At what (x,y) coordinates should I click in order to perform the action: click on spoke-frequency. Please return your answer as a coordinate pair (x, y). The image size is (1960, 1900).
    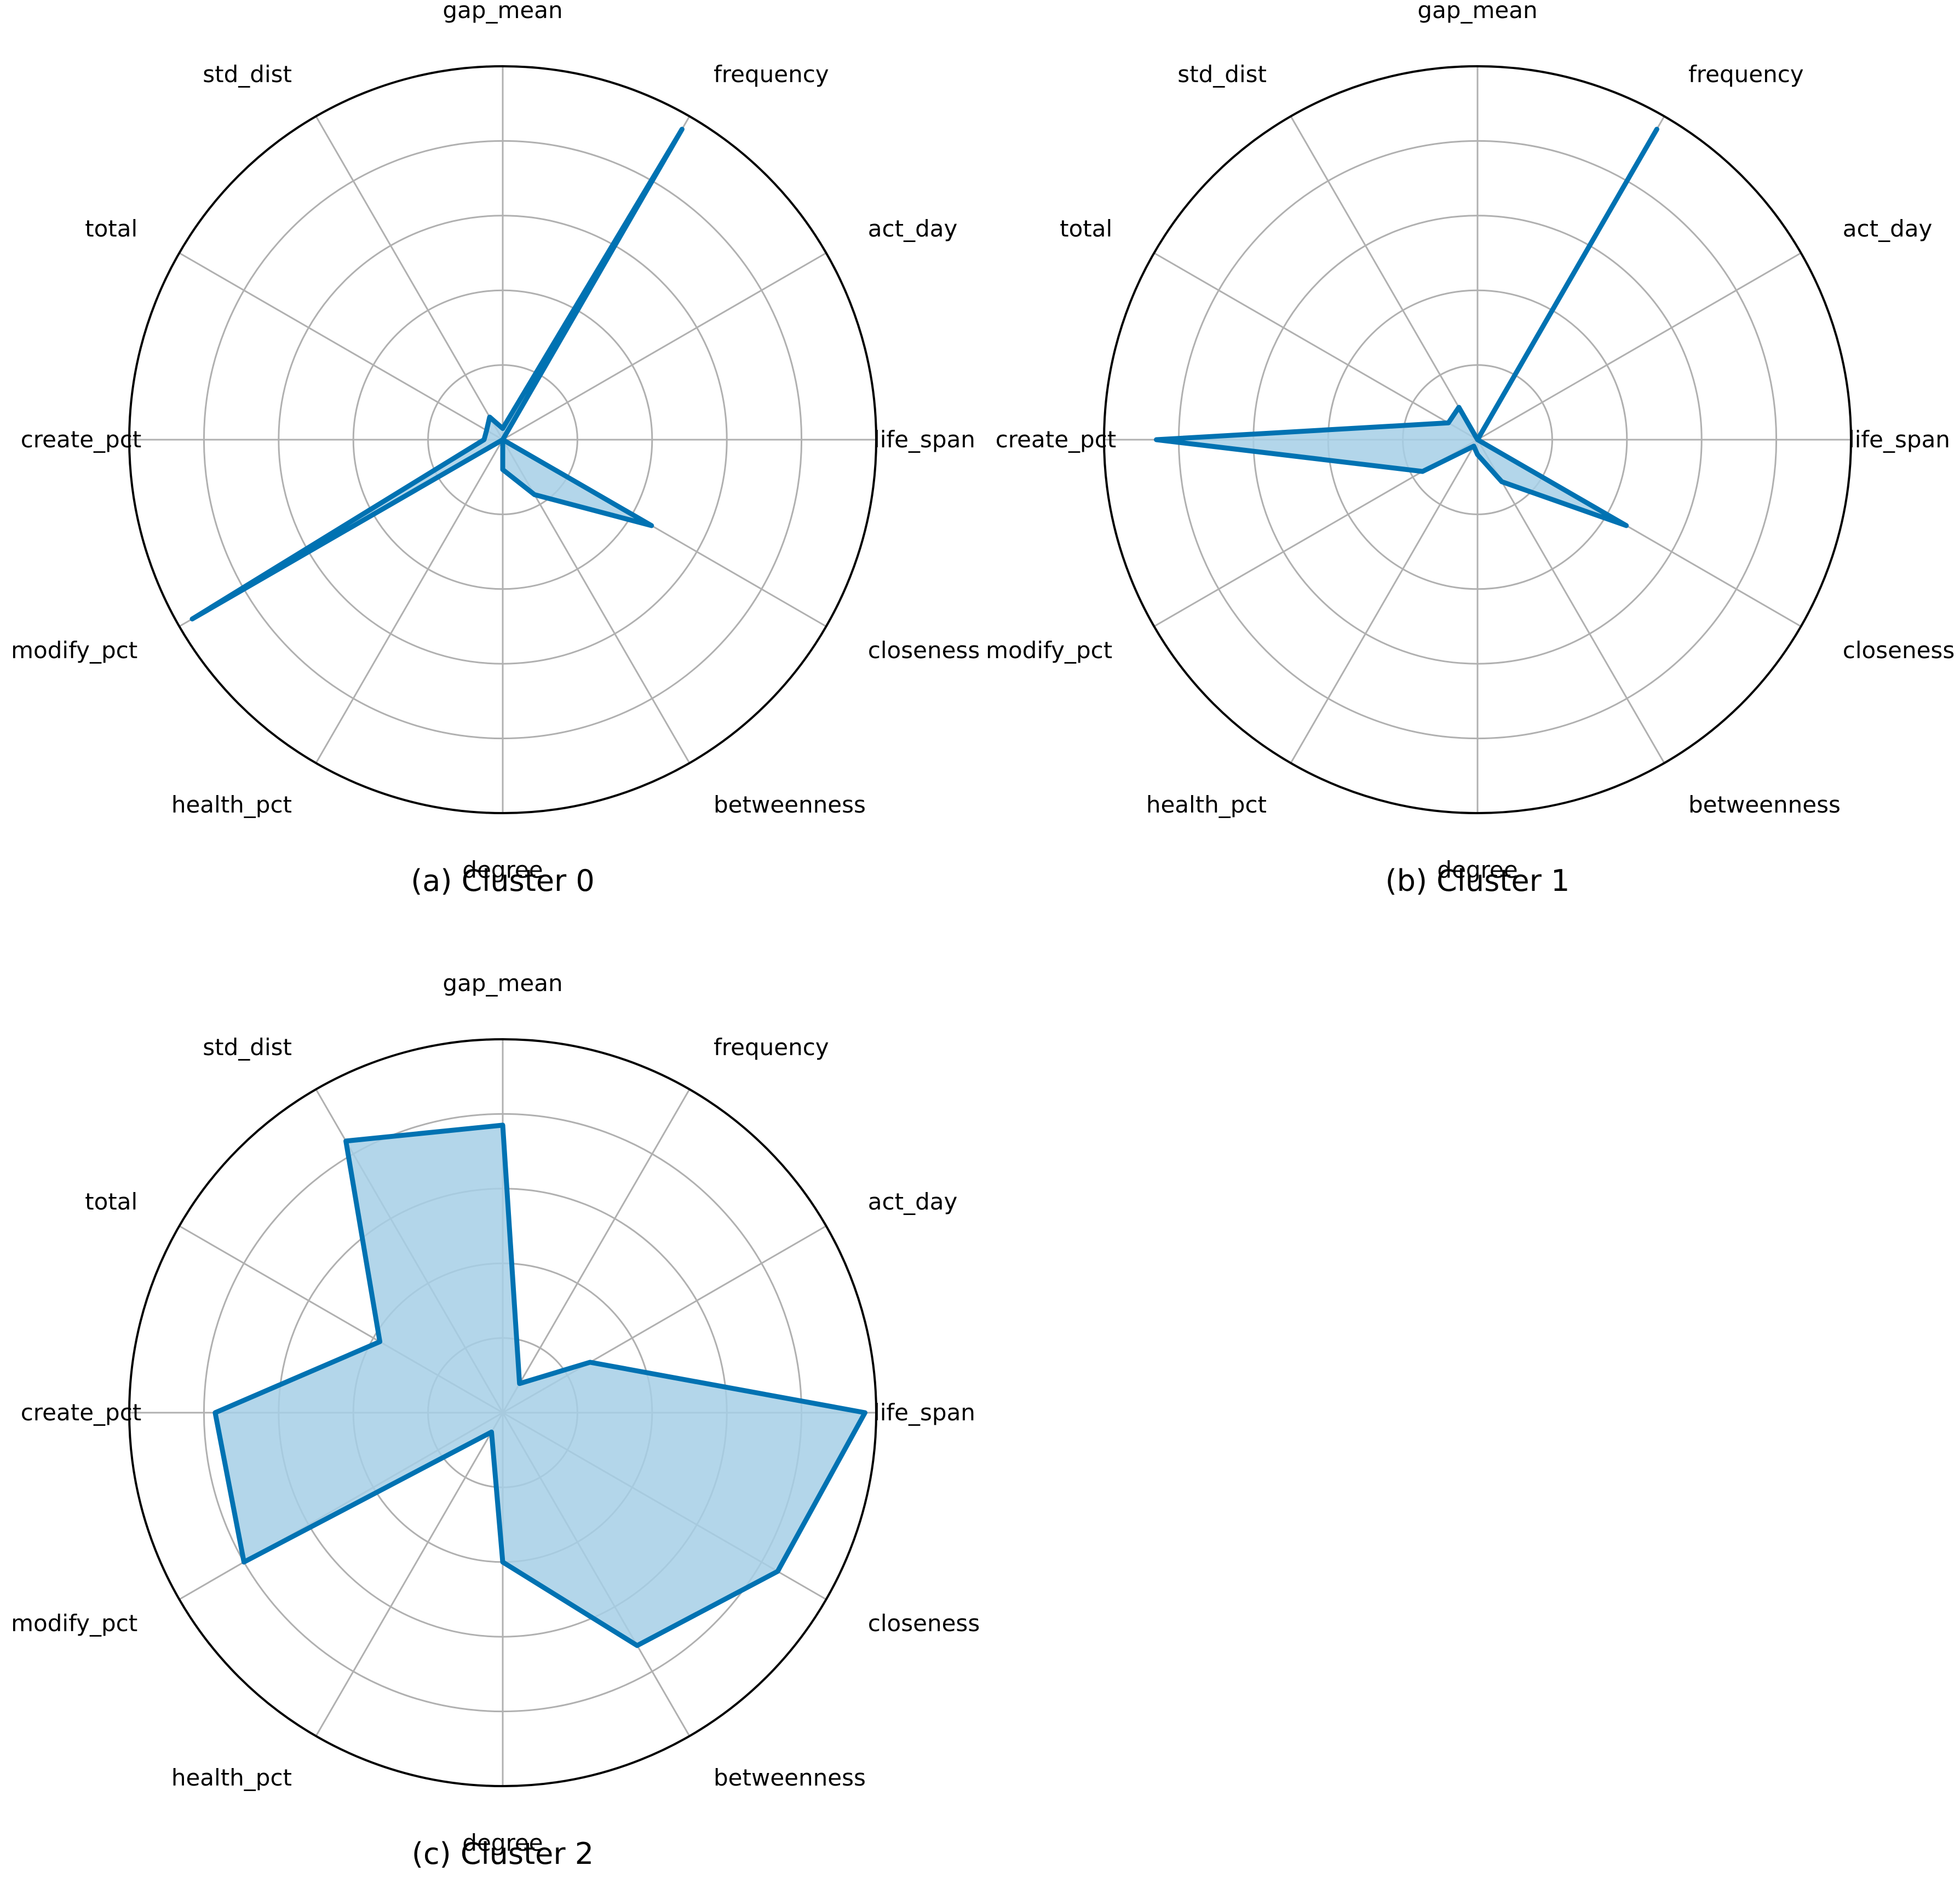
    Looking at the image, I should click on (596, 1251).